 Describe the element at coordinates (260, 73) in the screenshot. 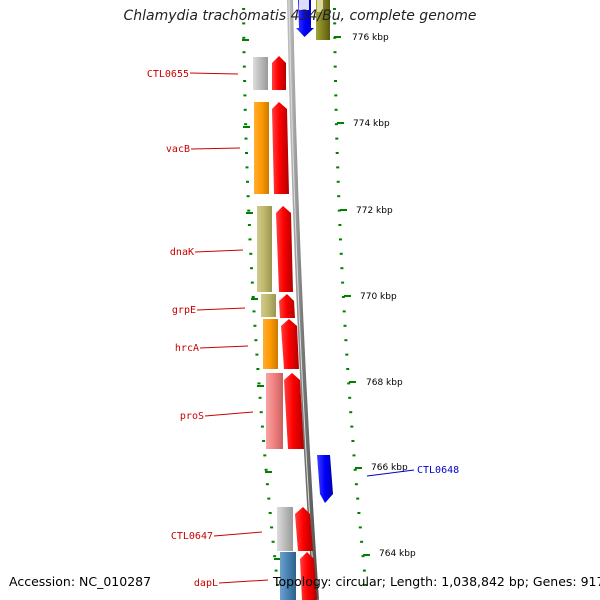

I see `cog-bar-ctl0655` at that location.